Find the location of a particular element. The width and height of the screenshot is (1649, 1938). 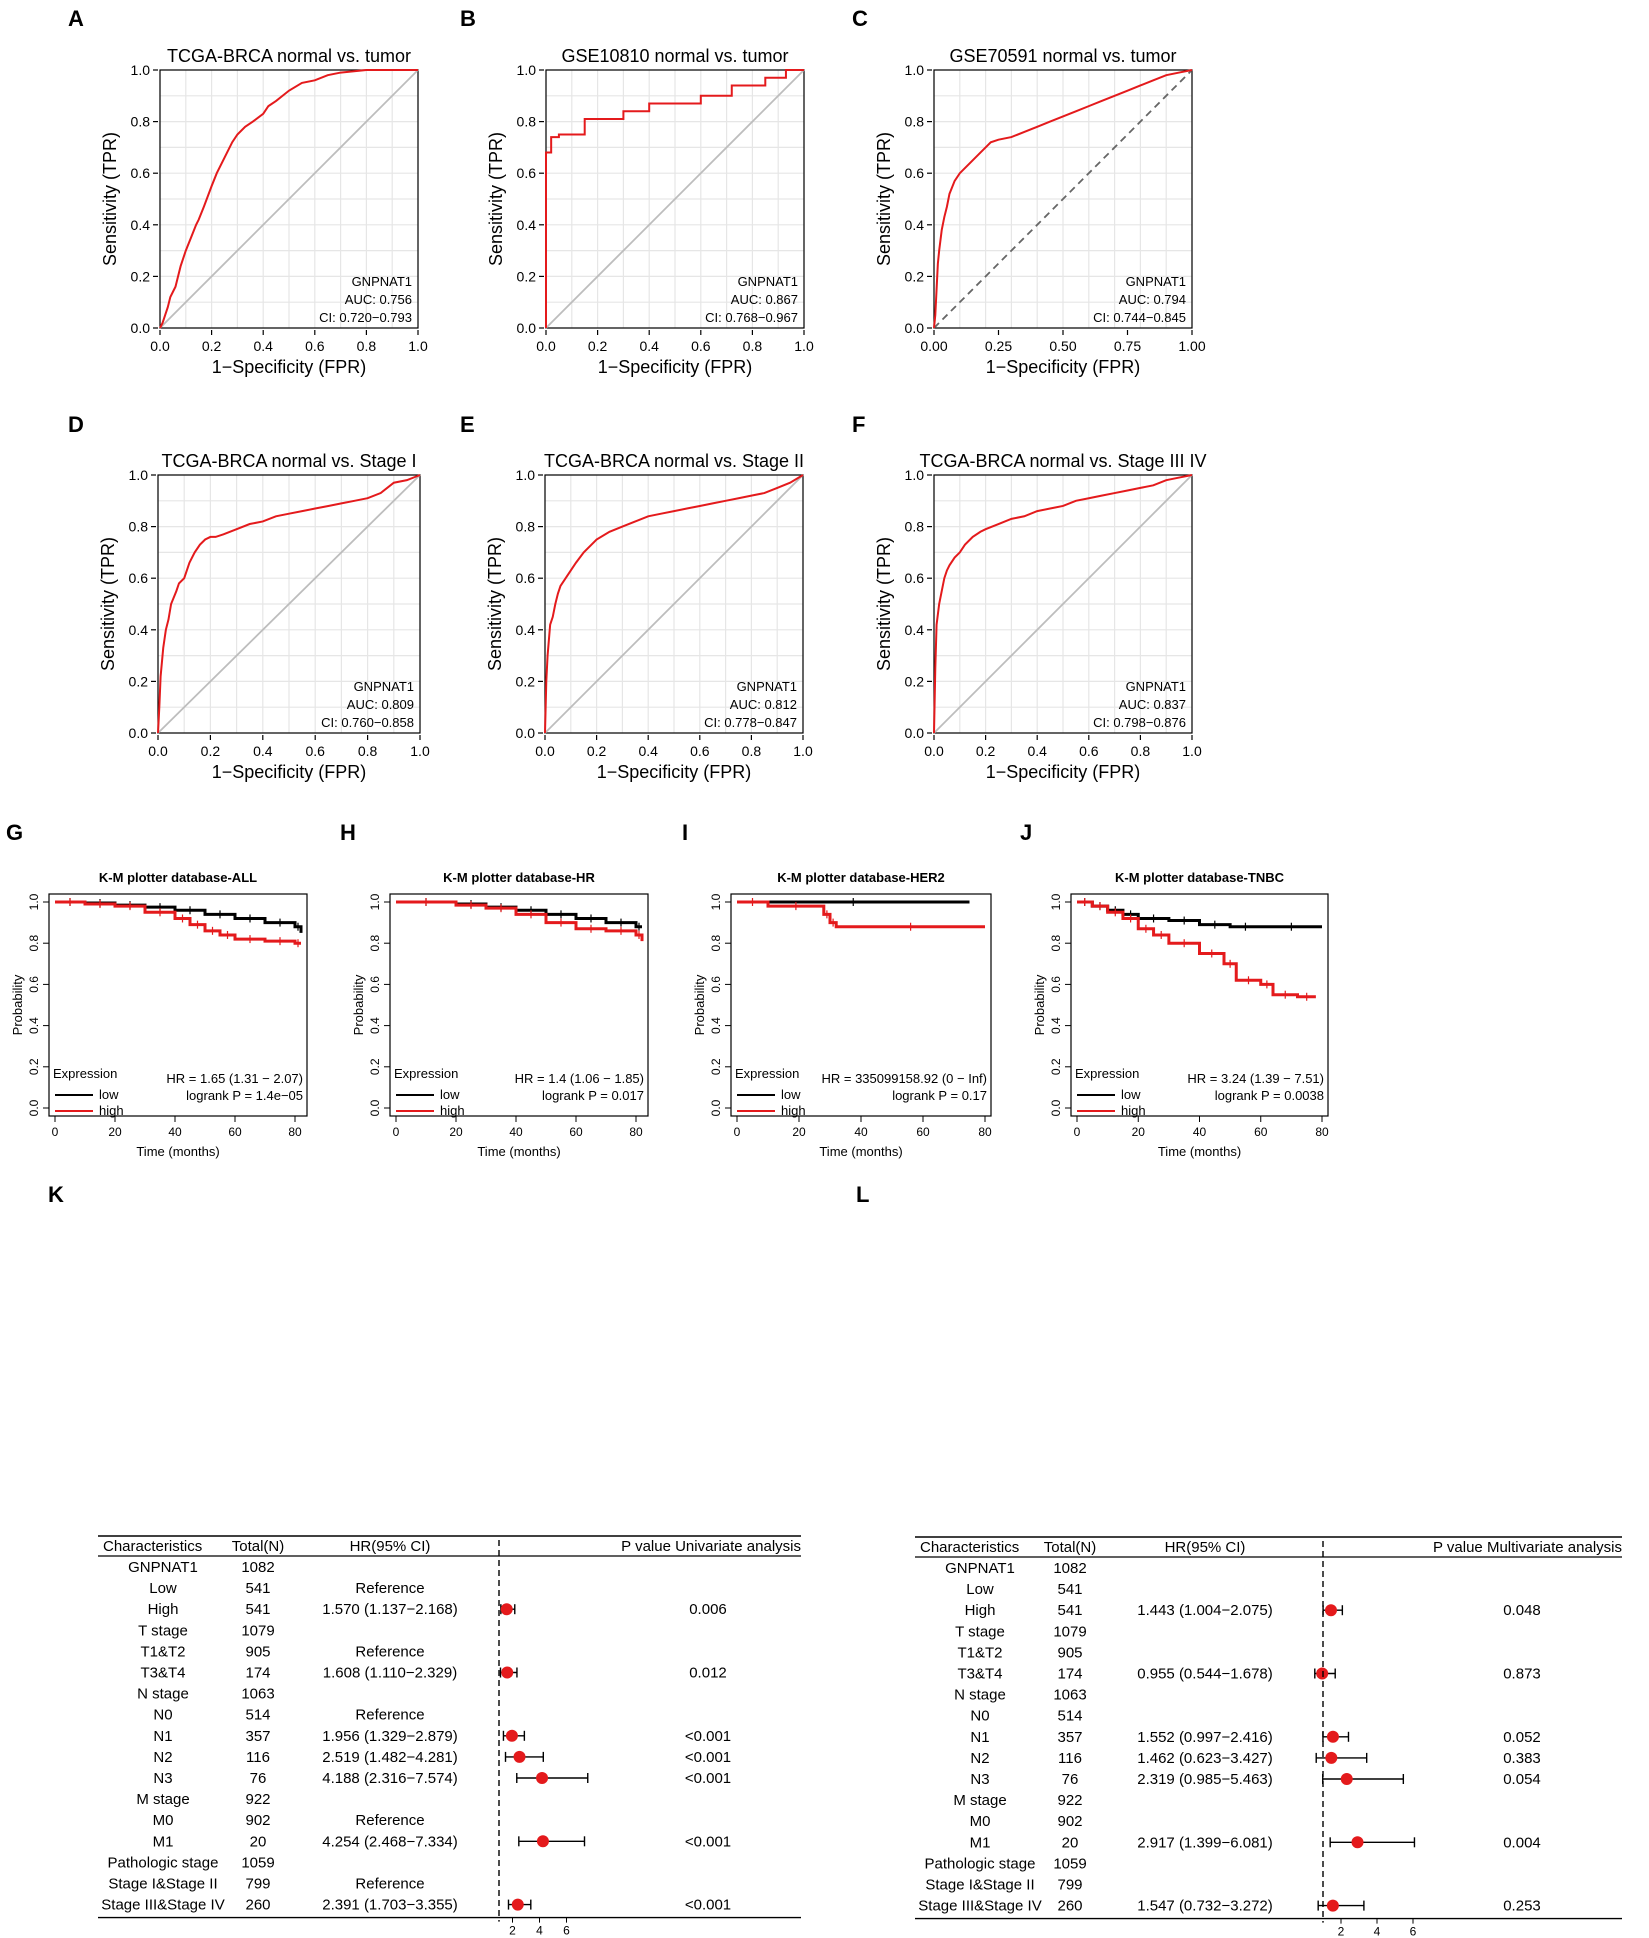

row-characteristic: M stage is located at coordinates (162, 1799).